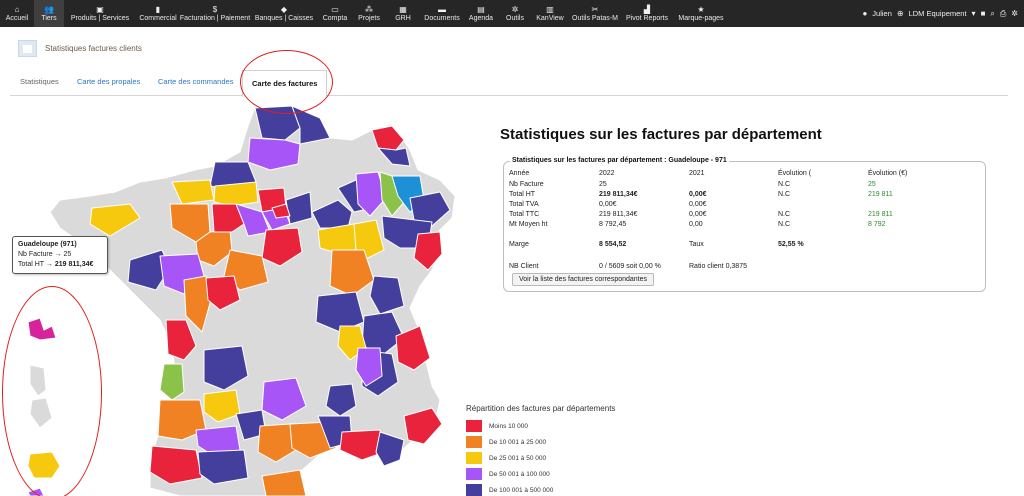 Image resolution: width=1024 pixels, height=496 pixels. What do you see at coordinates (696, 244) in the screenshot?
I see `taux-label: Taux` at bounding box center [696, 244].